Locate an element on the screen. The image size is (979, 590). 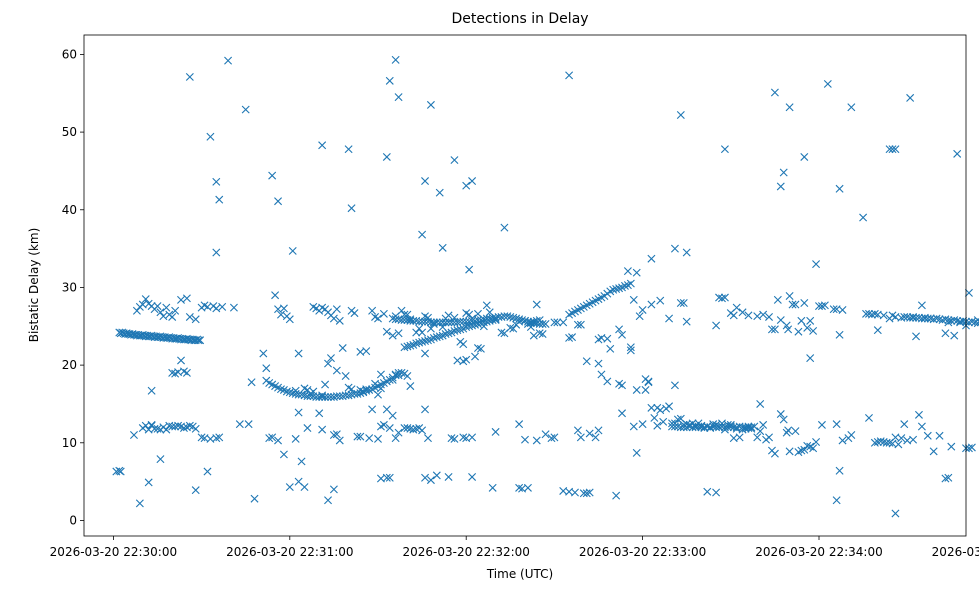
x-axis-label: Time (UTC) is located at coordinates (519, 574).